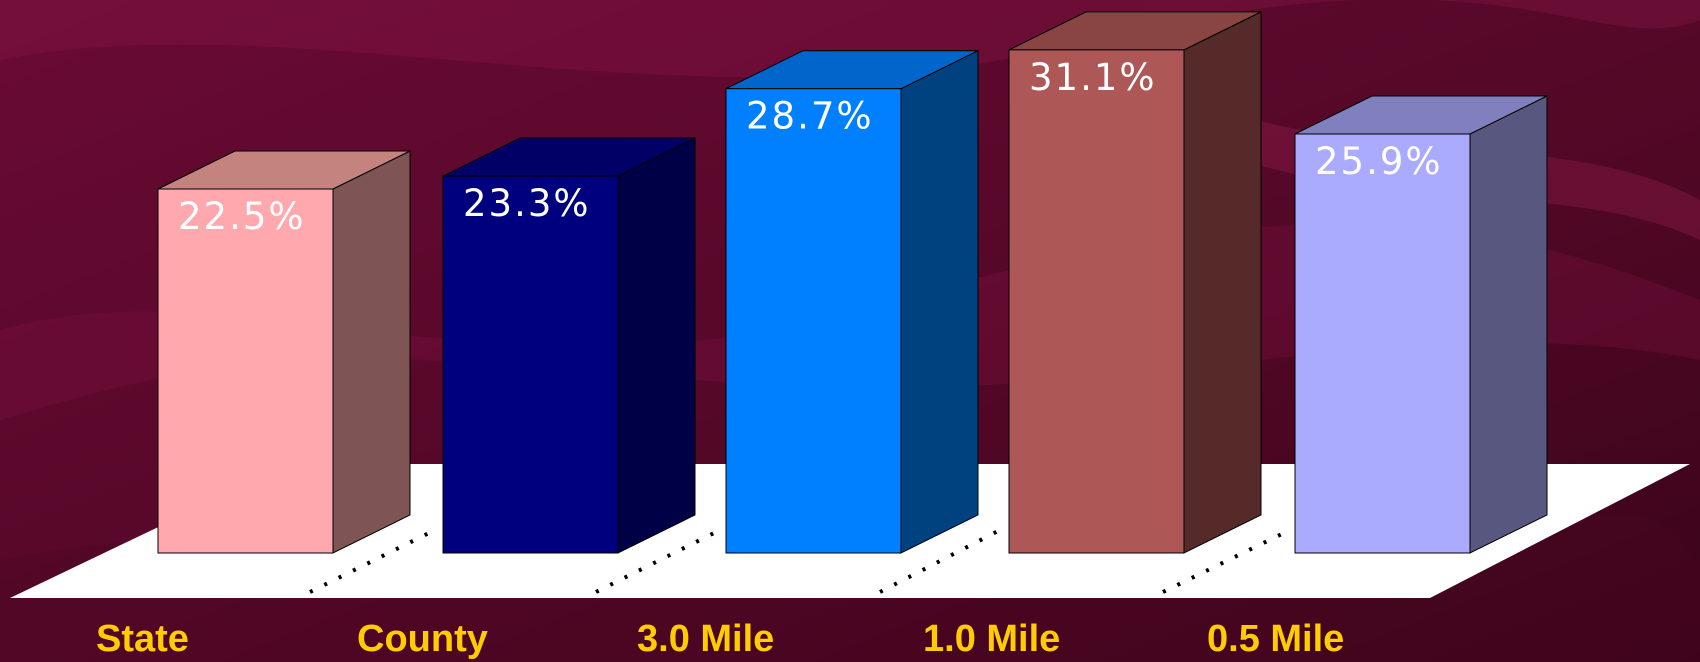 The height and width of the screenshot is (662, 1700). What do you see at coordinates (1275, 639) in the screenshot?
I see `category-label: 0.5 Mile` at bounding box center [1275, 639].